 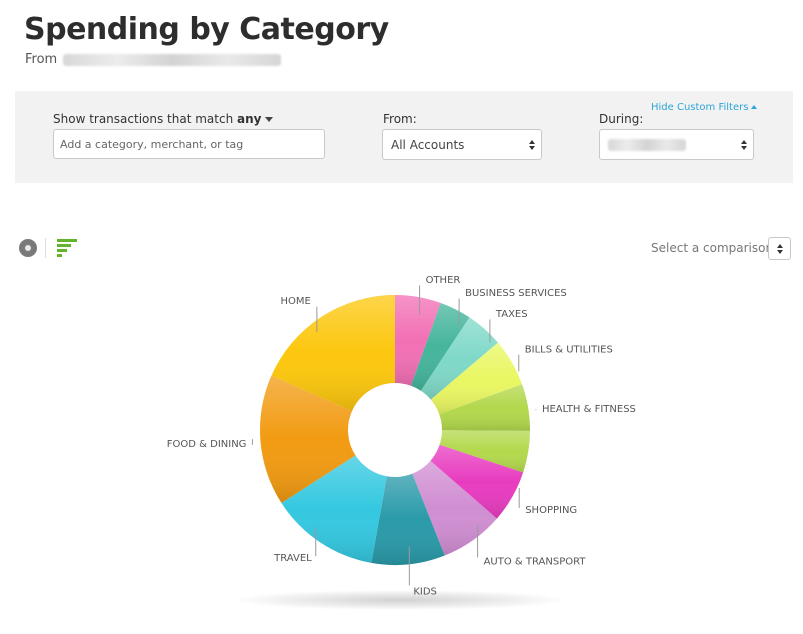 What do you see at coordinates (589, 409) in the screenshot?
I see `category-label: HEALTH & FITNESS` at bounding box center [589, 409].